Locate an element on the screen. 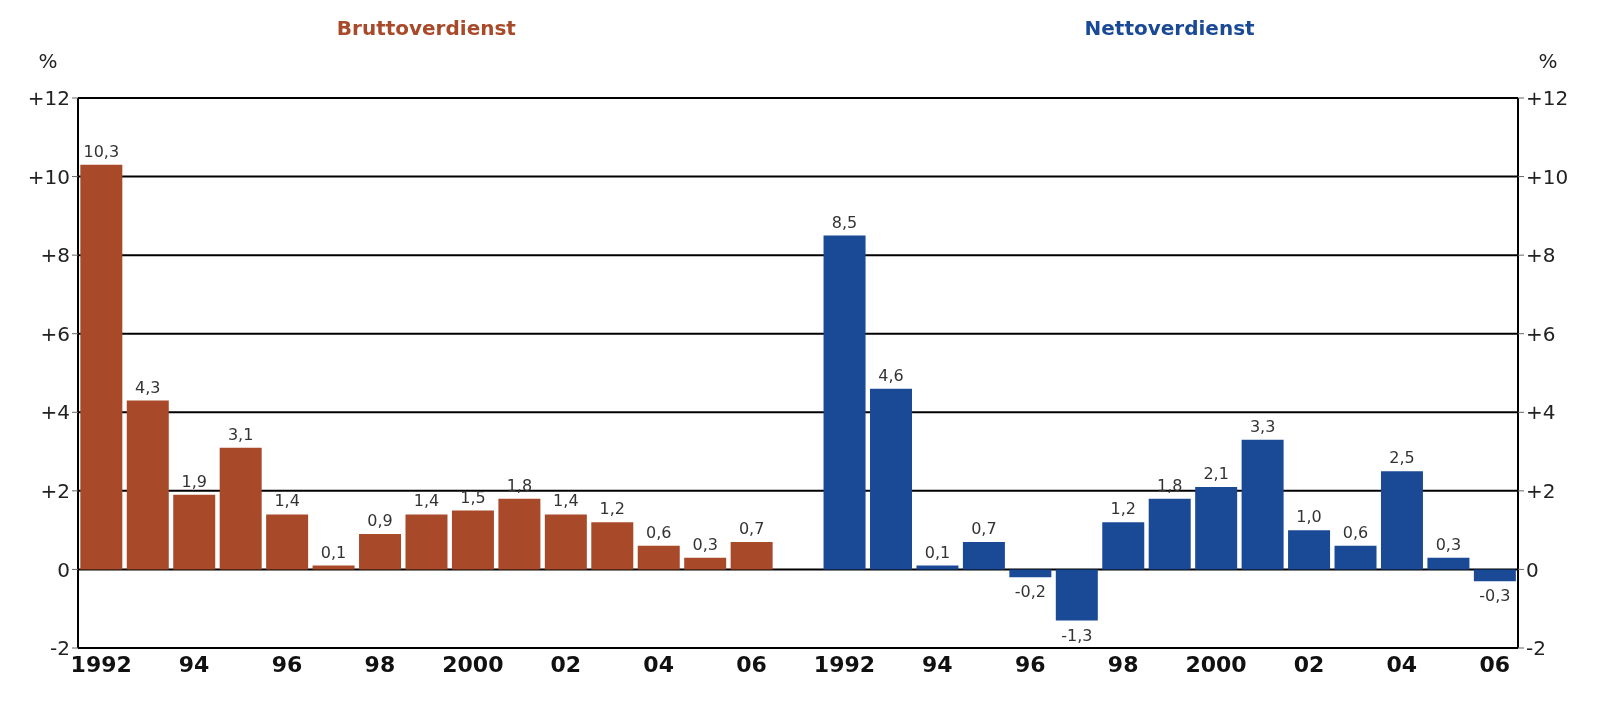 Image resolution: width=1602 pixels, height=718 pixels. y-tick-label: +4 is located at coordinates (55, 412).